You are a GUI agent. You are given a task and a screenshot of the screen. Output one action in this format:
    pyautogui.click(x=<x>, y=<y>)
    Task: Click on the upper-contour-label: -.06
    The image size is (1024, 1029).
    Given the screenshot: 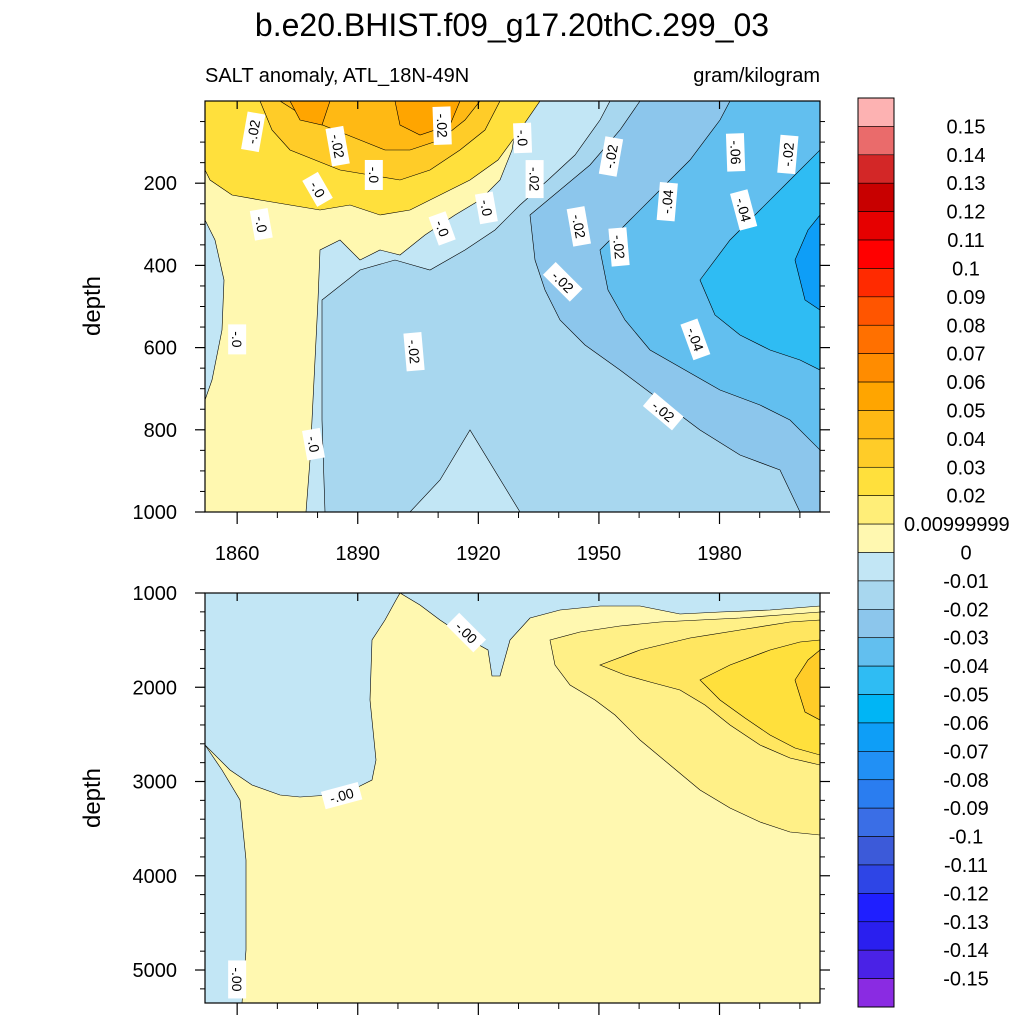 What is the action you would take?
    pyautogui.click(x=735, y=152)
    